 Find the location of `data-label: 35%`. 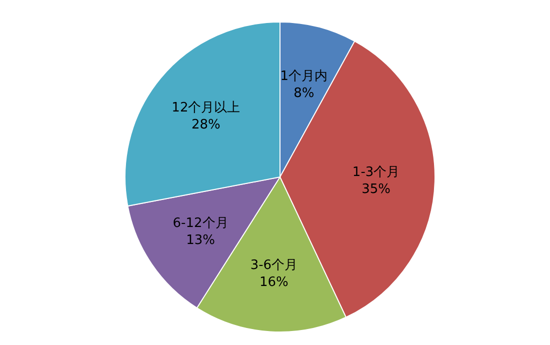

data-label: 35% is located at coordinates (376, 190).